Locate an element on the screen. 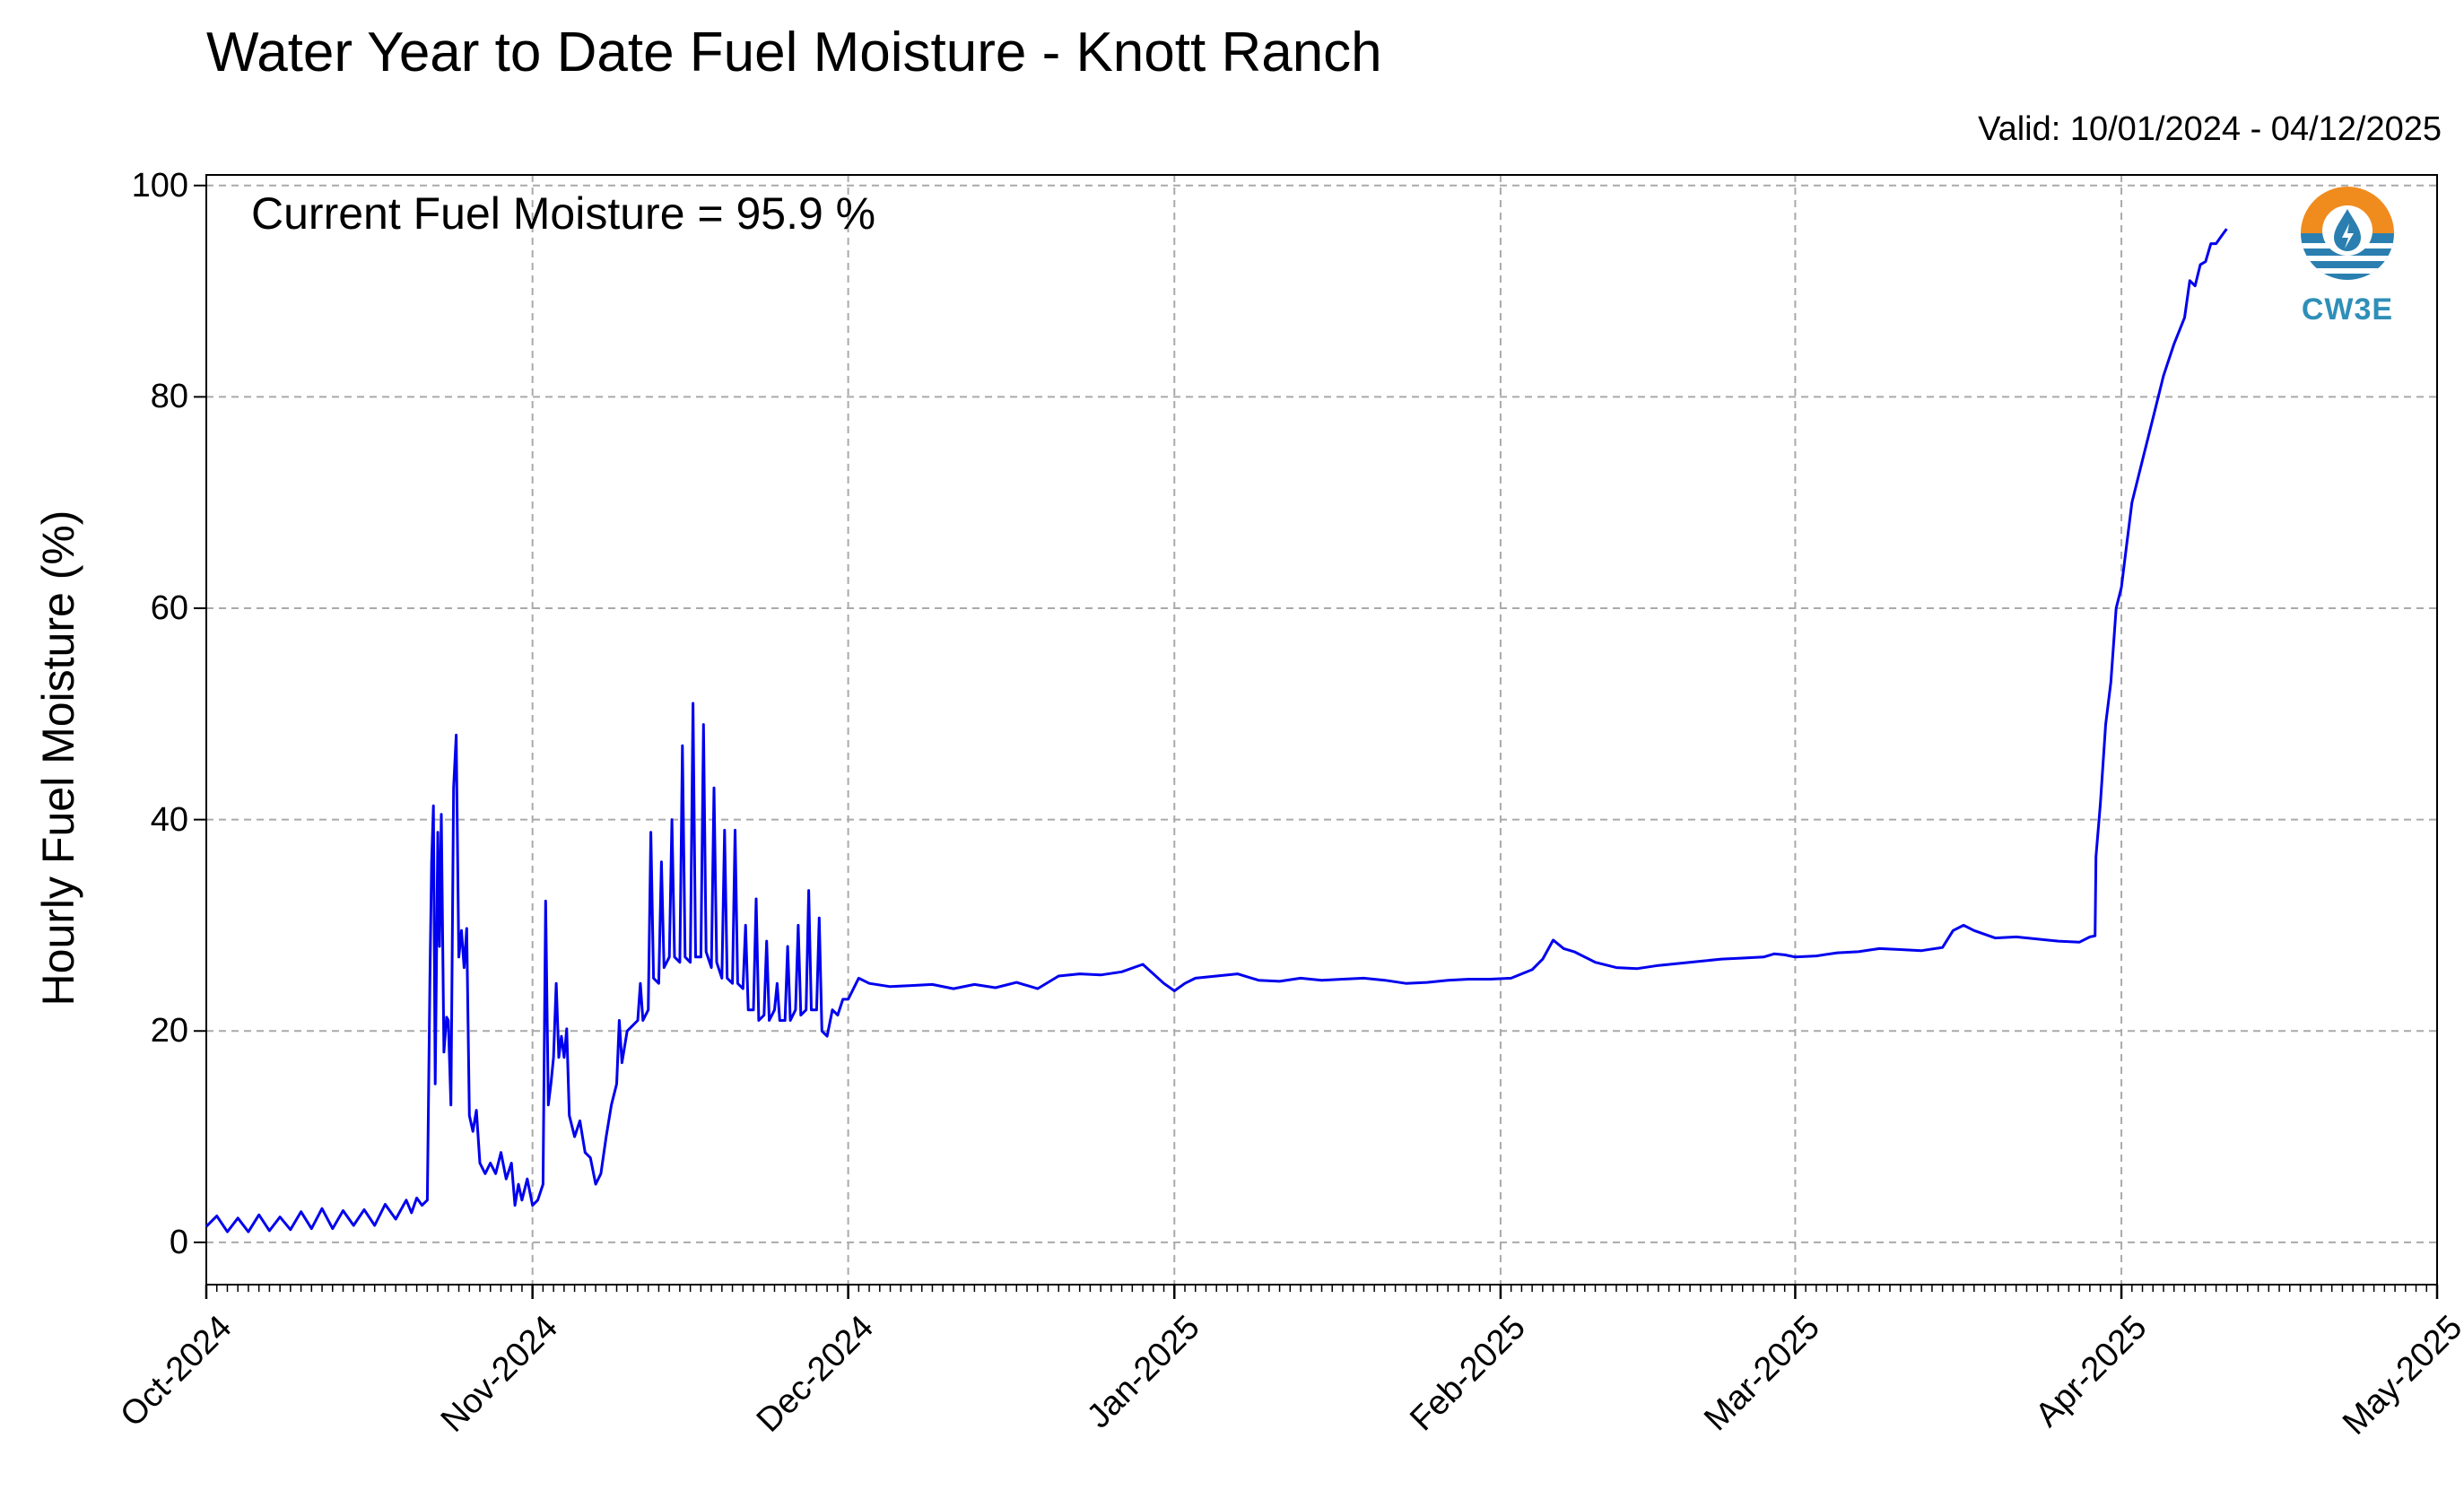 The width and height of the screenshot is (2464, 1508). cw3e-logo-icon is located at coordinates (2347, 234).